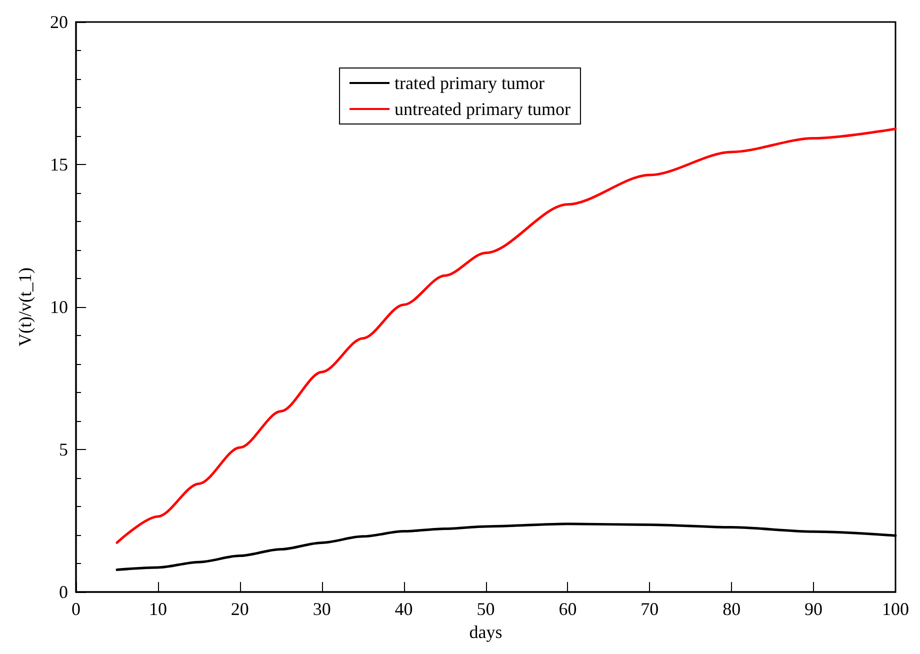  What do you see at coordinates (403, 609) in the screenshot?
I see `x-tick-label: 40` at bounding box center [403, 609].